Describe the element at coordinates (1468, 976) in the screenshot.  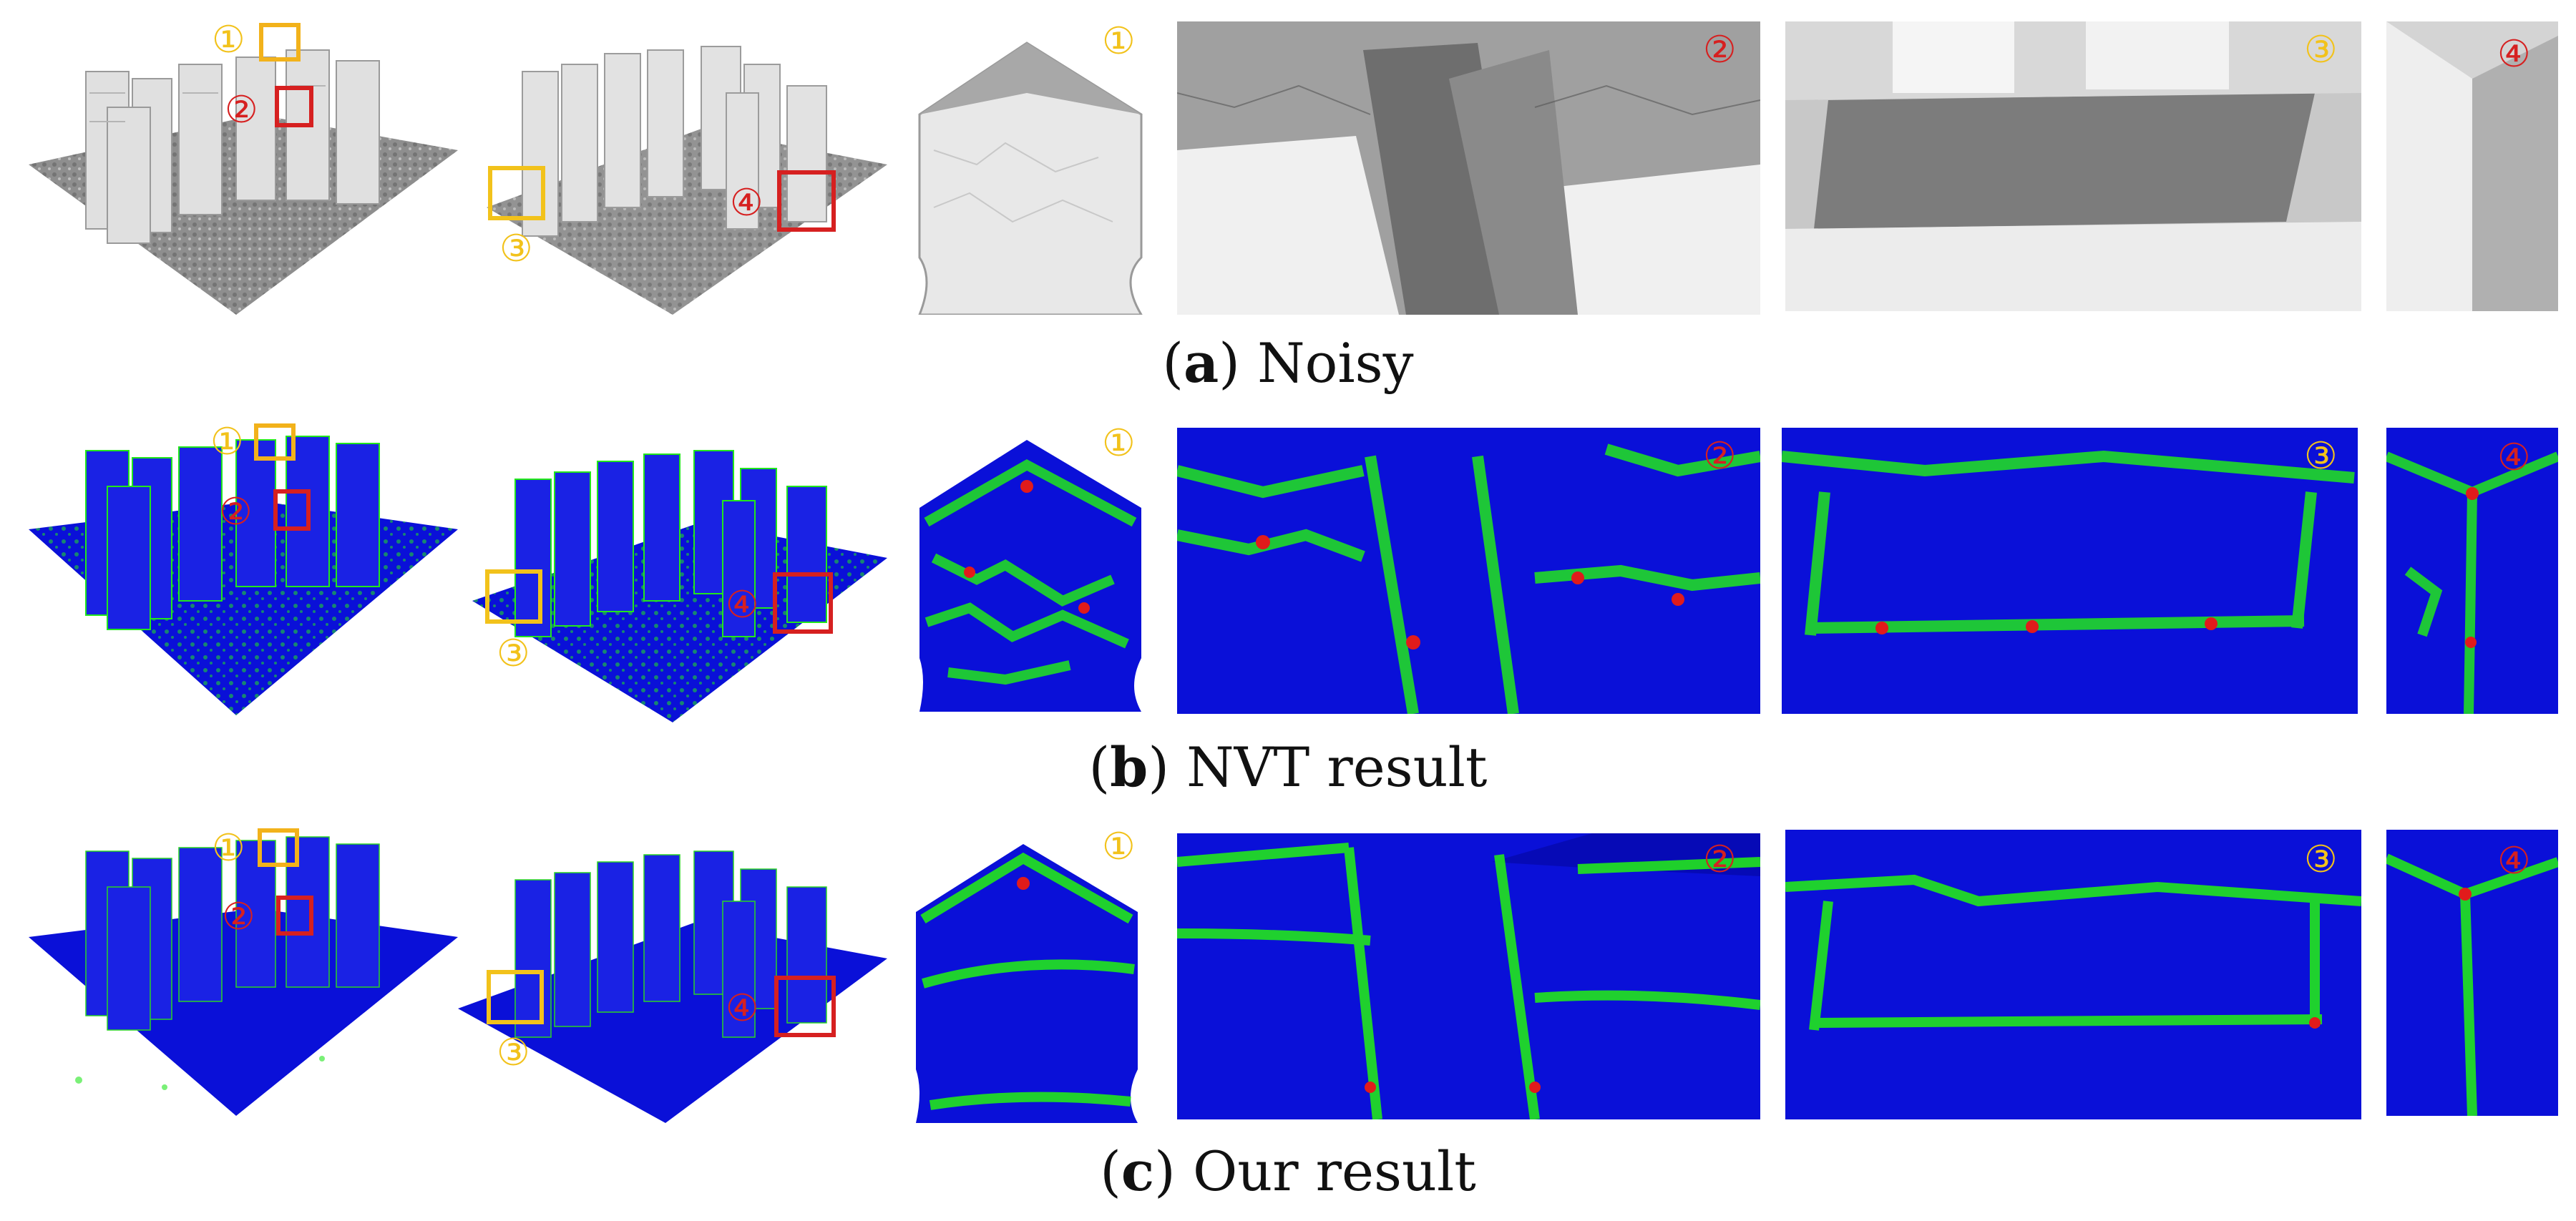
I see `zoom-2-ours` at that location.